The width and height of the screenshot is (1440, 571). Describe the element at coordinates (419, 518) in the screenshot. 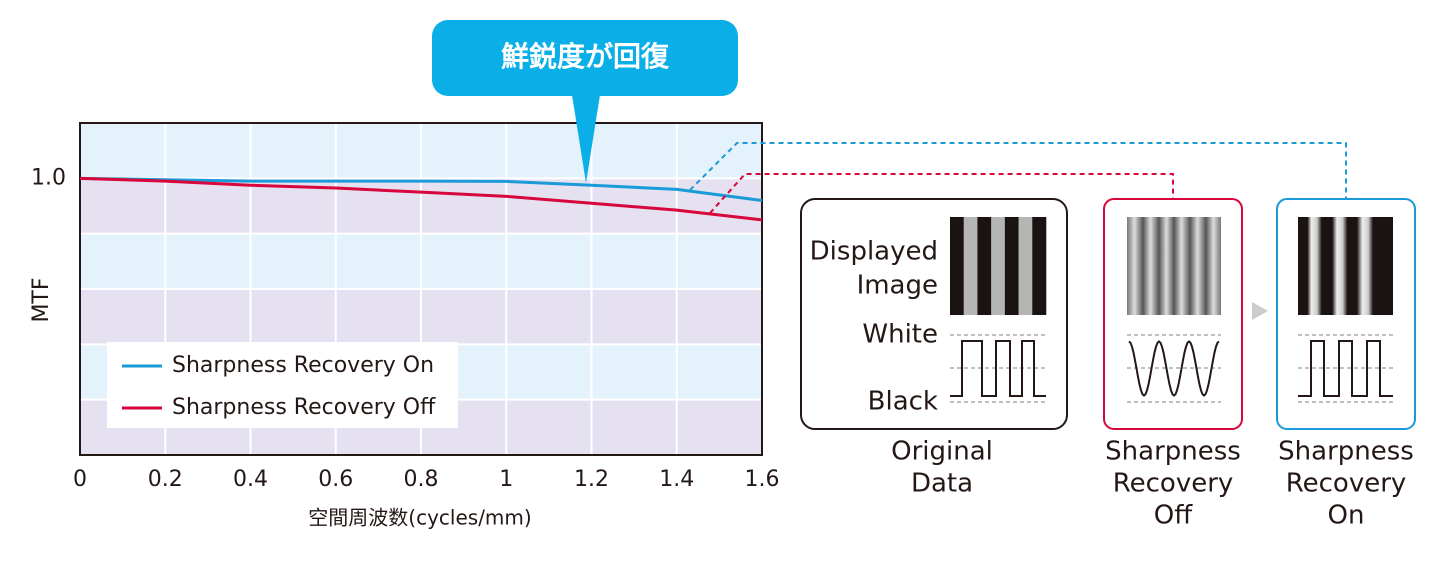

I see `x-axis-label: 空間周波数(cycles/mm)` at that location.